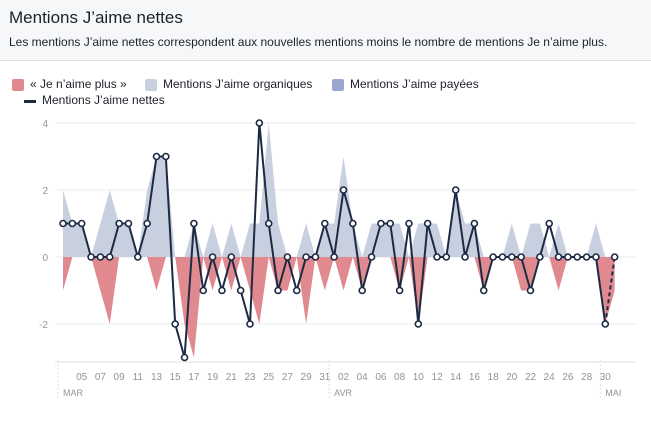 The height and width of the screenshot is (422, 651). What do you see at coordinates (78, 84) in the screenshot?
I see `legend-label-unlikes: « Je n’aime plus »` at bounding box center [78, 84].